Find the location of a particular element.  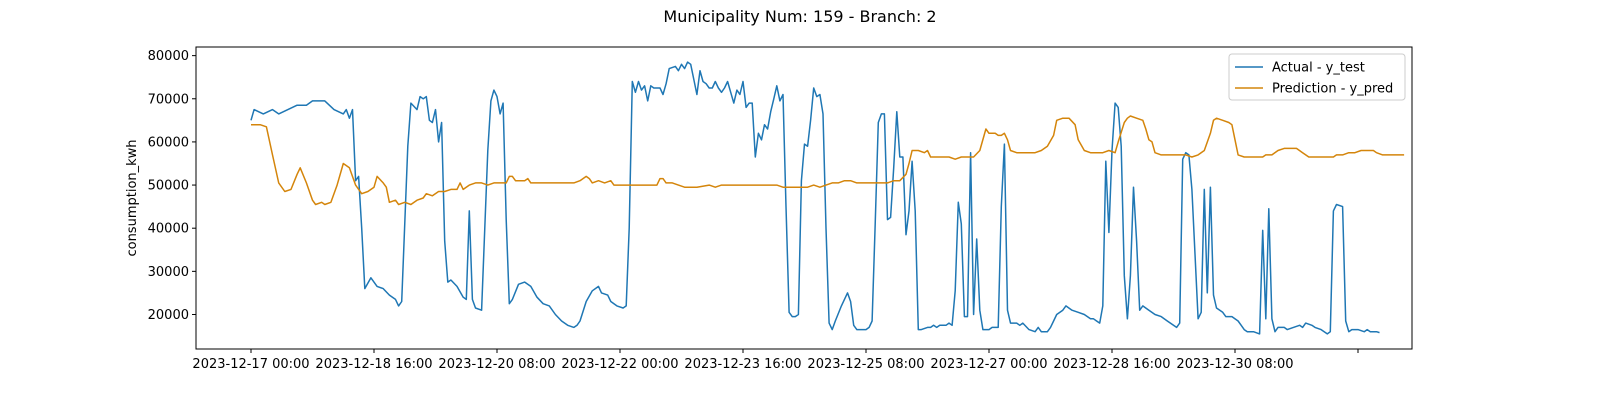

legend: Actual - y_test Prediction - y_pred is located at coordinates (1317, 77).